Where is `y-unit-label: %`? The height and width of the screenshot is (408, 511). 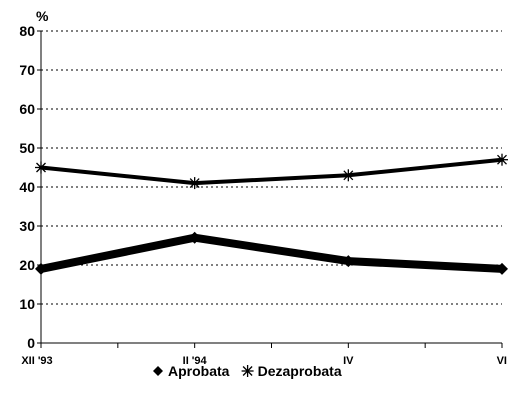
y-unit-label: % is located at coordinates (42, 16).